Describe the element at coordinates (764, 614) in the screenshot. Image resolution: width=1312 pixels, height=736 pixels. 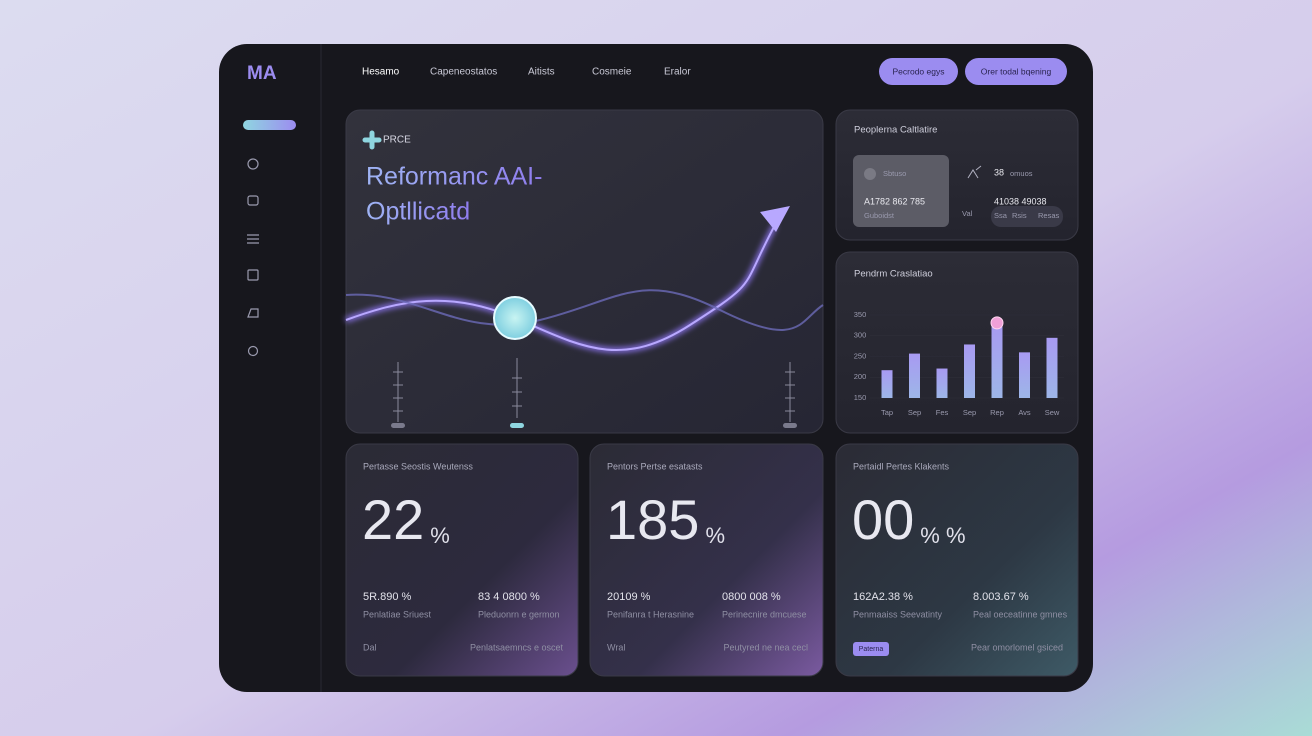
I see `stat-right-label: Perinecnire dmcuese` at that location.